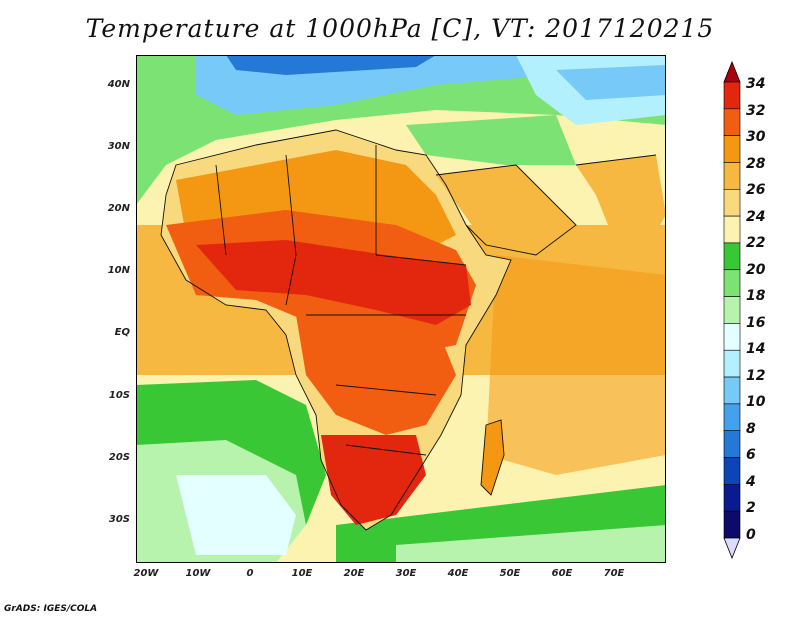 The width and height of the screenshot is (800, 618). Describe the element at coordinates (751, 508) in the screenshot. I see `colorbar-label-2: 2` at that location.